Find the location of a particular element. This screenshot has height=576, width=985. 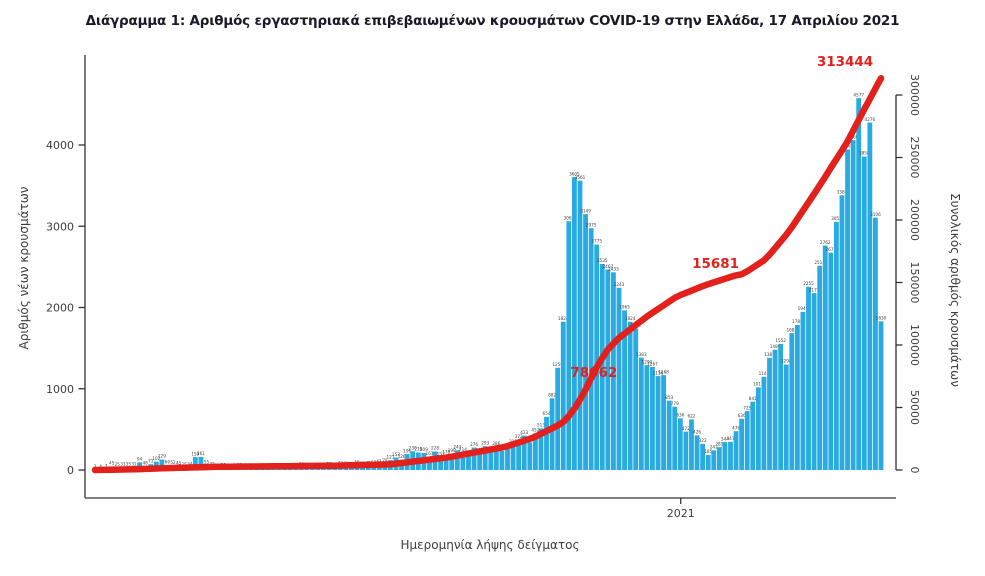

bar-value-label: 1298 is located at coordinates (786, 361).